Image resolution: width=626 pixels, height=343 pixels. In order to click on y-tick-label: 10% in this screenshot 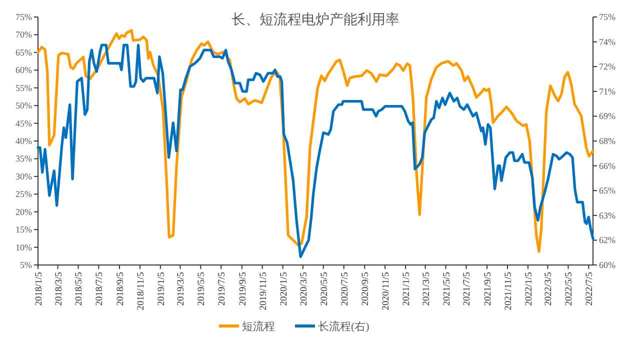, I will do `click(24, 247)`.